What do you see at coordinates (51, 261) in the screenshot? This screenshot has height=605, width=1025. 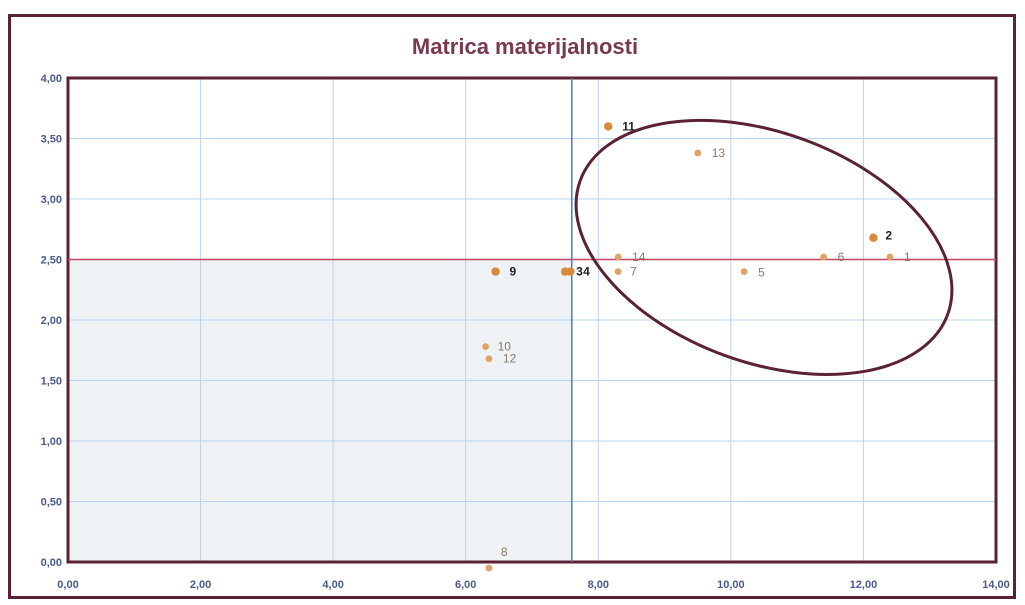 I see `y-tick-label: 2,50` at bounding box center [51, 261].